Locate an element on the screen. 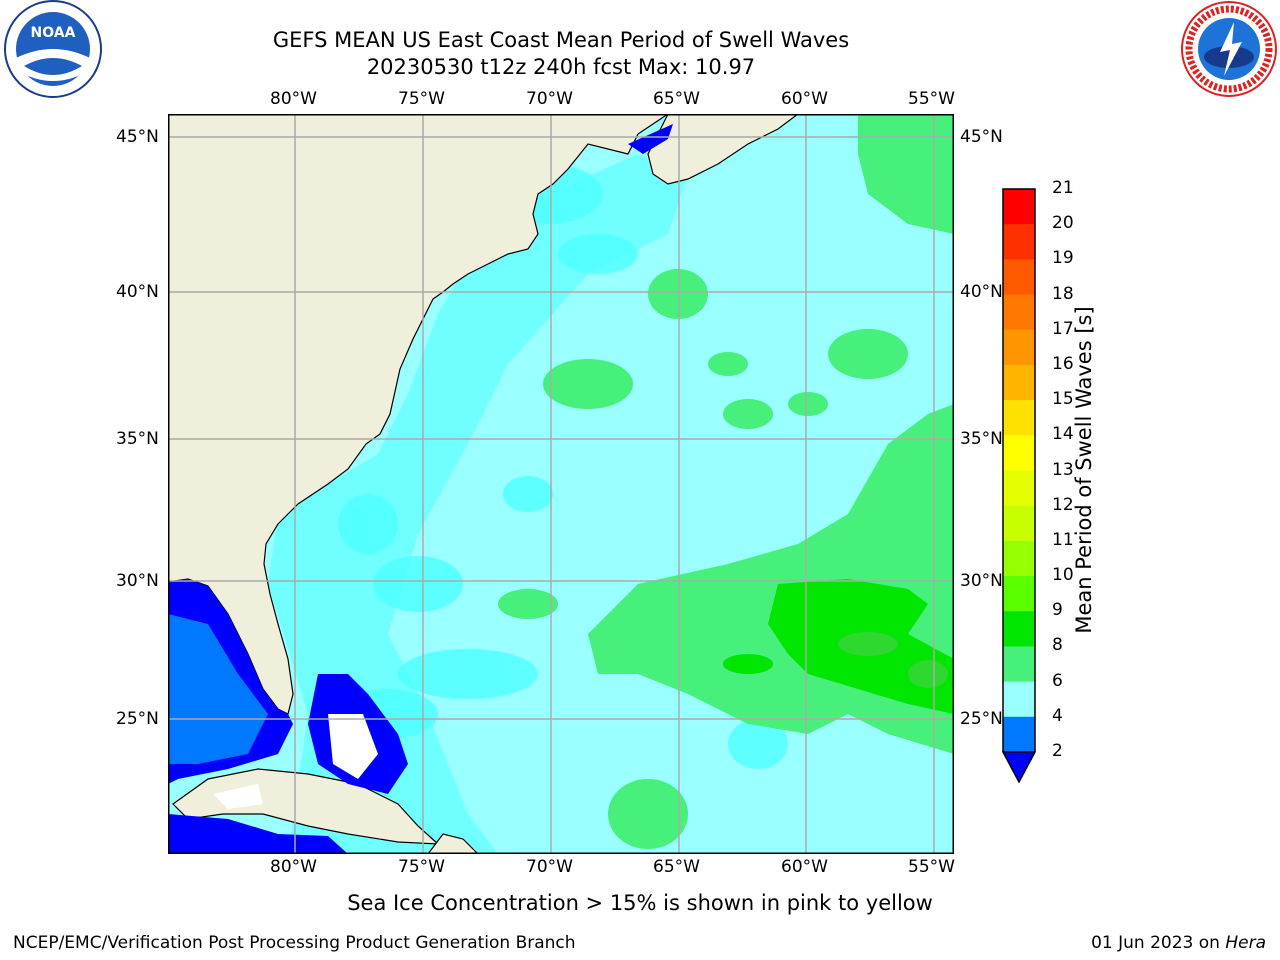 This screenshot has width=1280, height=960. colorbar-tick-label: 8 is located at coordinates (1057, 645).